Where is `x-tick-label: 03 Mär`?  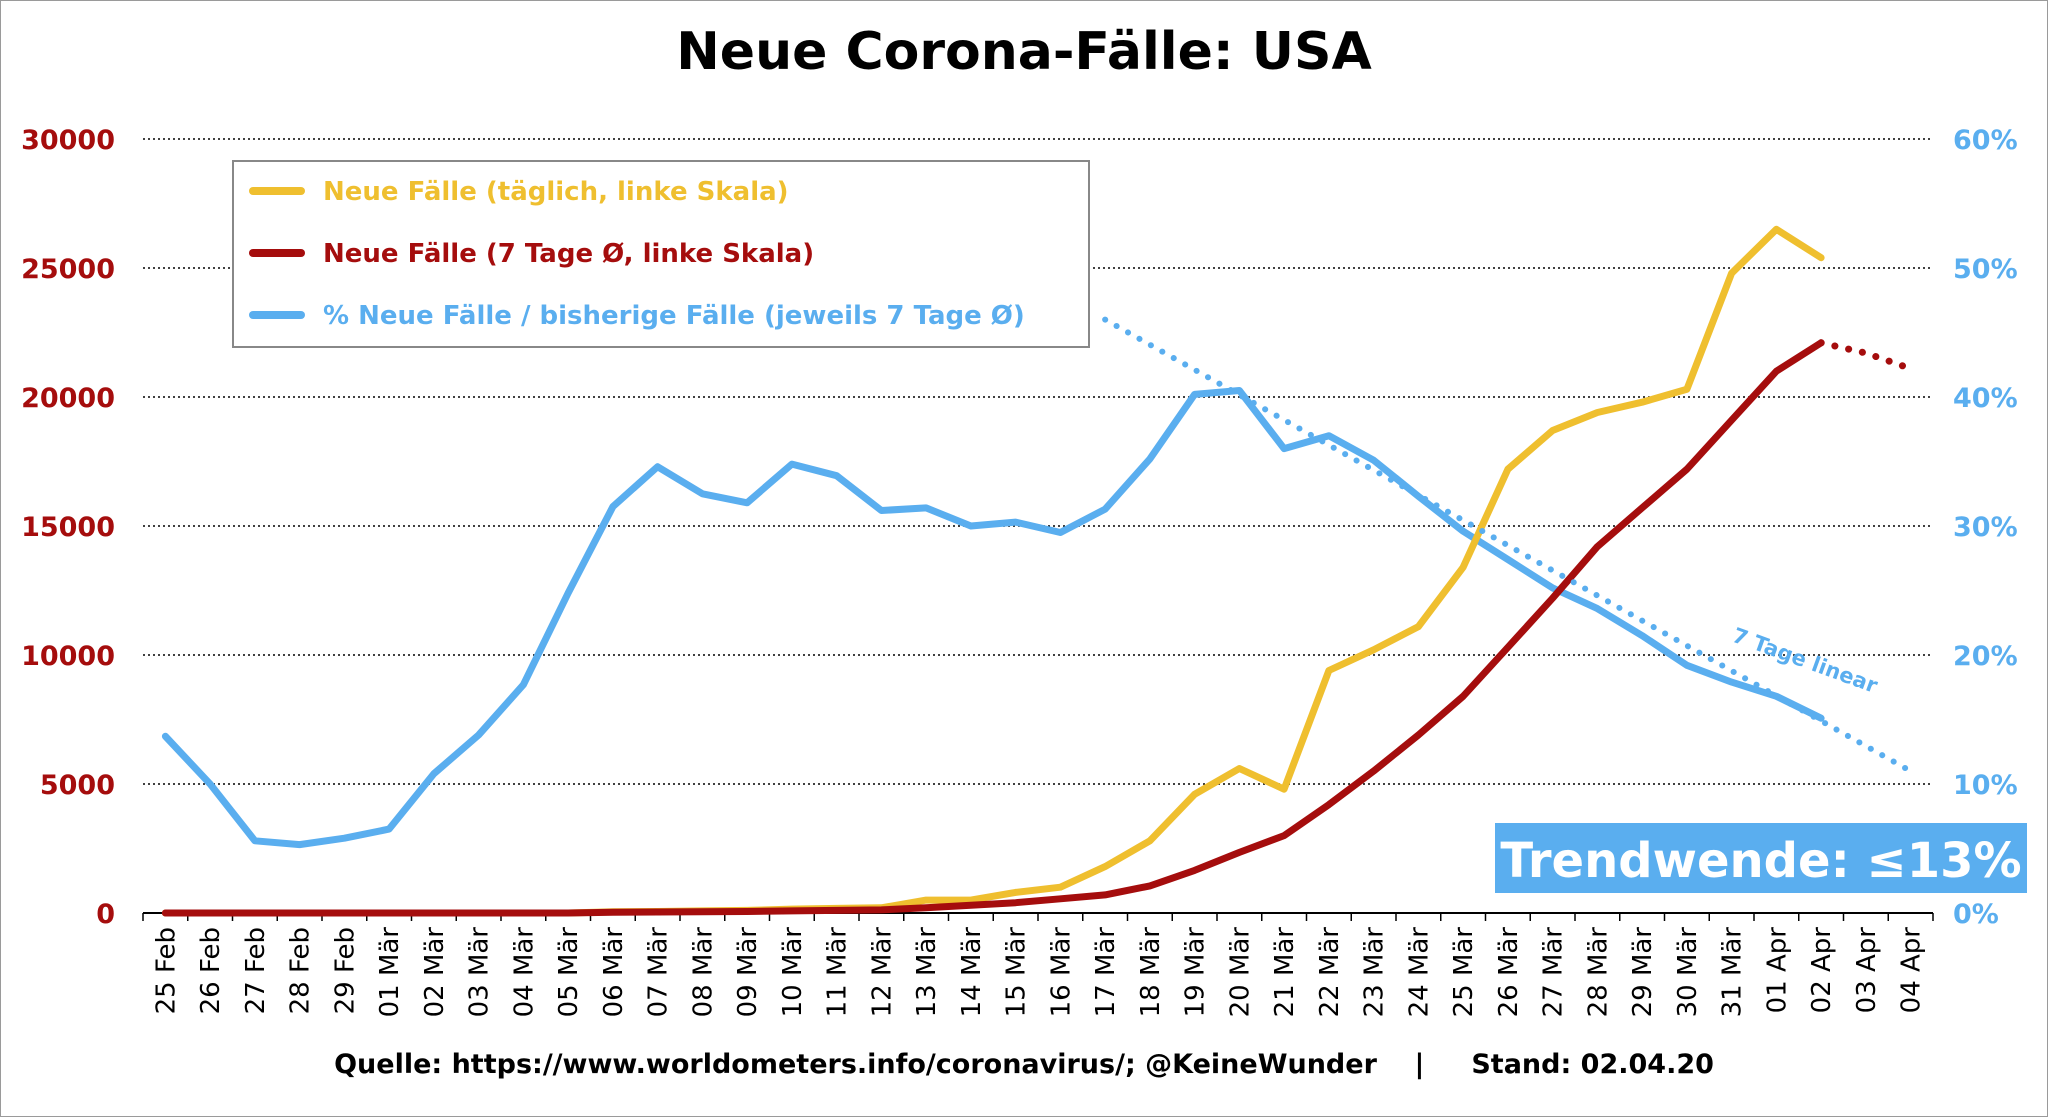
x-tick-label: 03 Mär is located at coordinates (480, 972).